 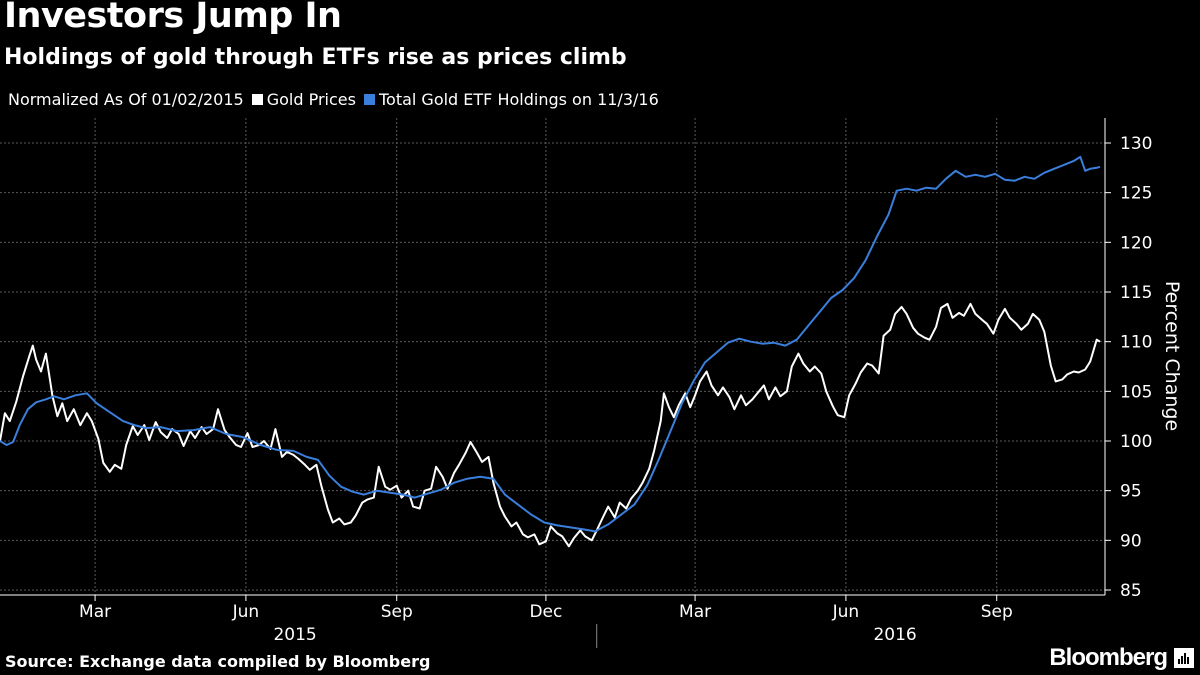 I want to click on bloomberg-logo: Bloomberg, so click(x=1108, y=657).